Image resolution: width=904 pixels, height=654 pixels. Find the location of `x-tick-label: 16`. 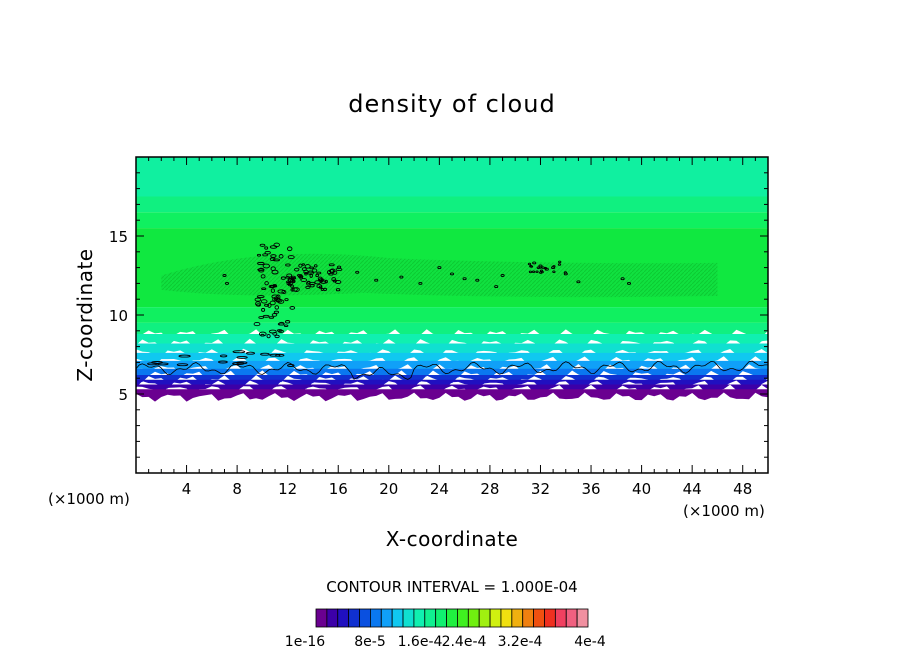

x-tick-label: 16 is located at coordinates (338, 489).